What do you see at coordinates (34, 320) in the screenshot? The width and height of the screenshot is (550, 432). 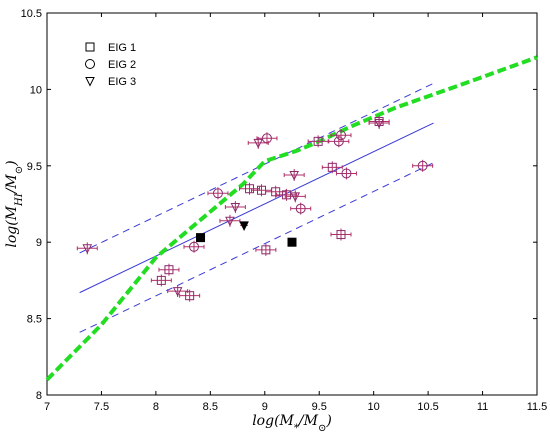 I see `y-tick-label: 8.5` at bounding box center [34, 320].